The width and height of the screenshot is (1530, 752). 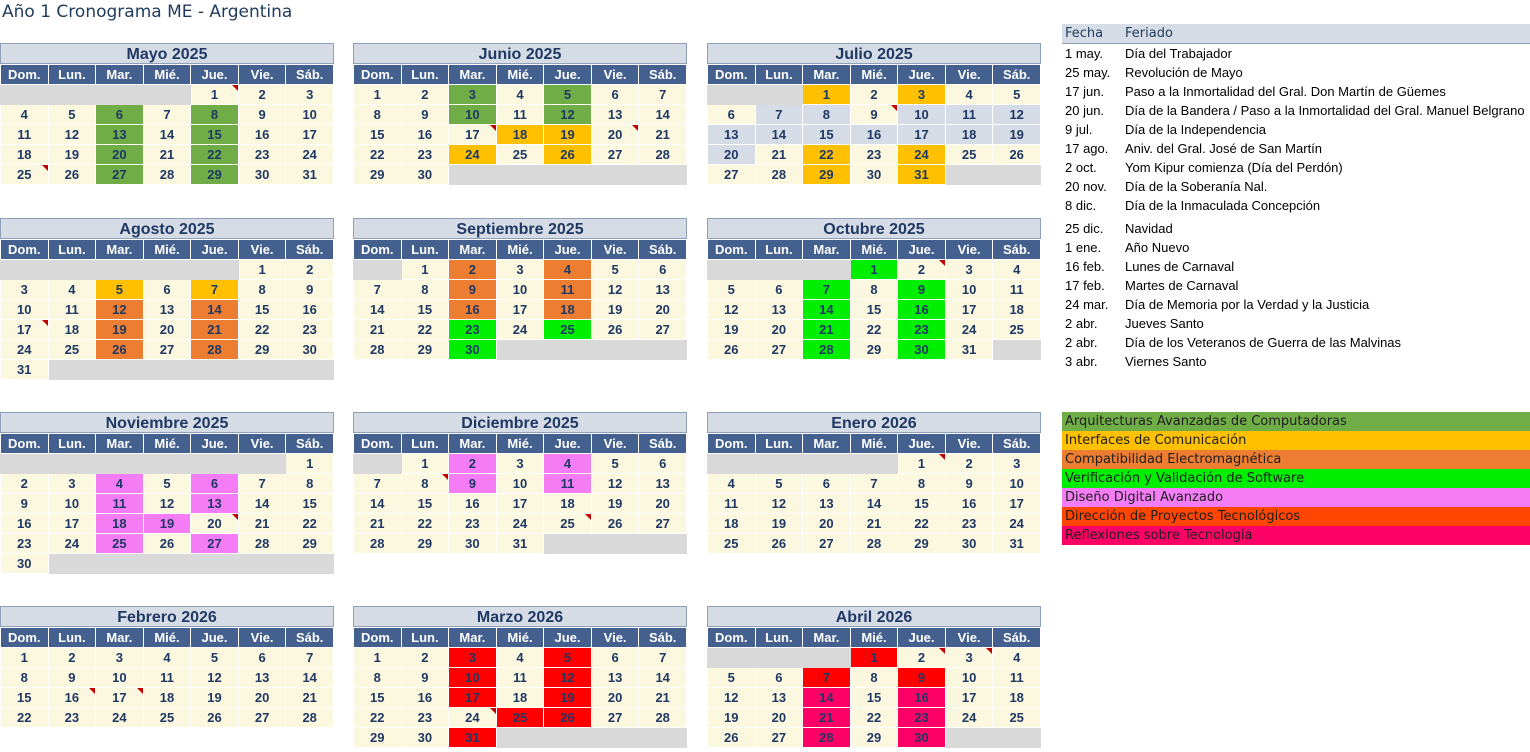 What do you see at coordinates (72, 697) in the screenshot?
I see `day-cell: 16` at bounding box center [72, 697].